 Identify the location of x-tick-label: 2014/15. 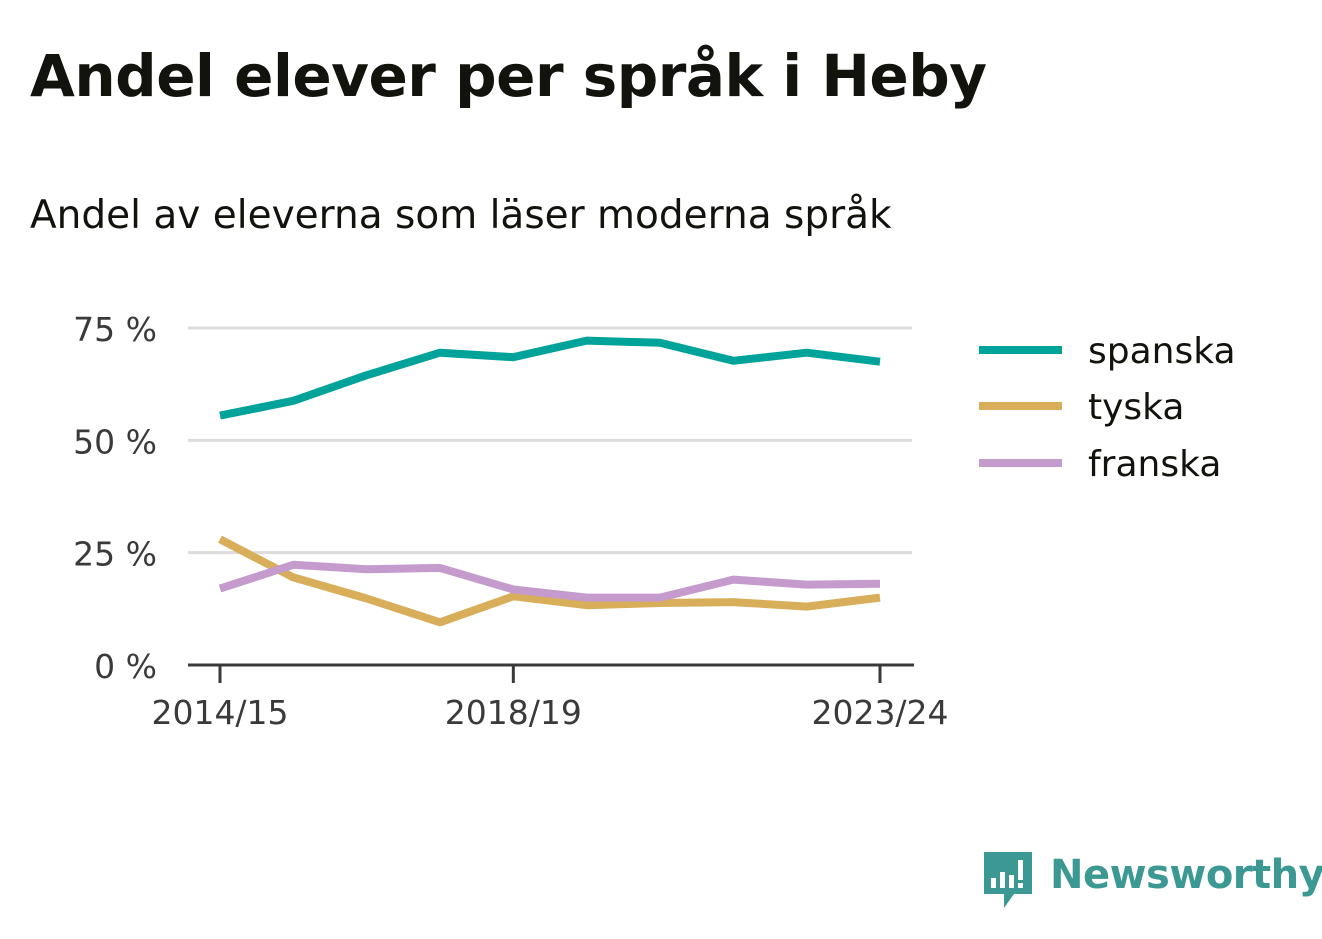
(219, 712).